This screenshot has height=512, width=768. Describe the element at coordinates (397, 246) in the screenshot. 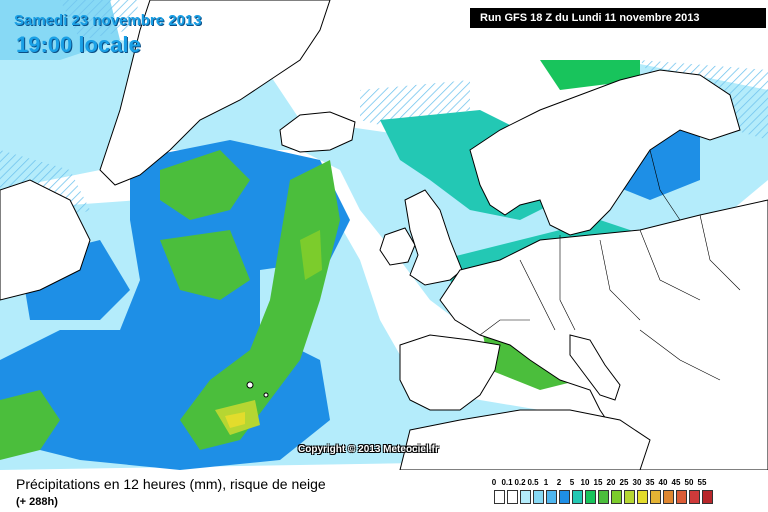

I see `ireland` at that location.